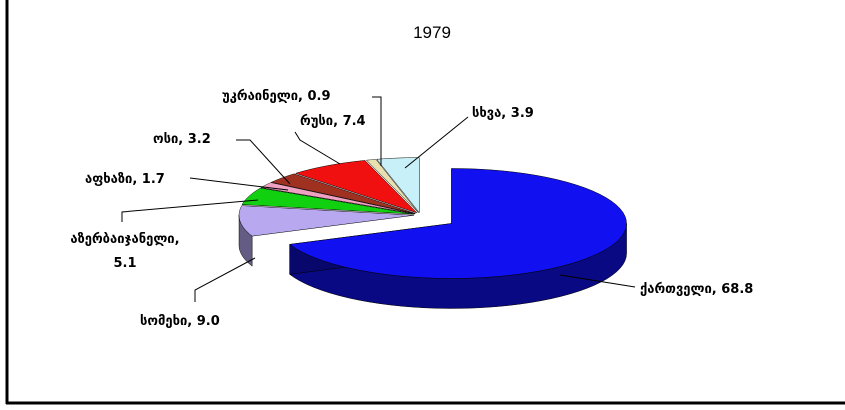 The image size is (845, 410). I want to click on chart-title: 1979, so click(432, 32).